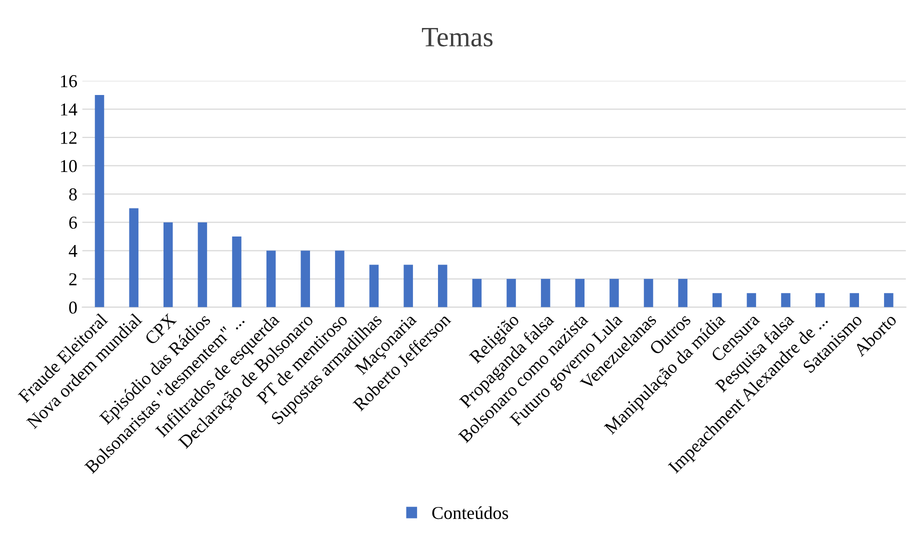 This screenshot has width=915, height=539. Describe the element at coordinates (69, 109) in the screenshot. I see `y-tick-label: 14` at that location.